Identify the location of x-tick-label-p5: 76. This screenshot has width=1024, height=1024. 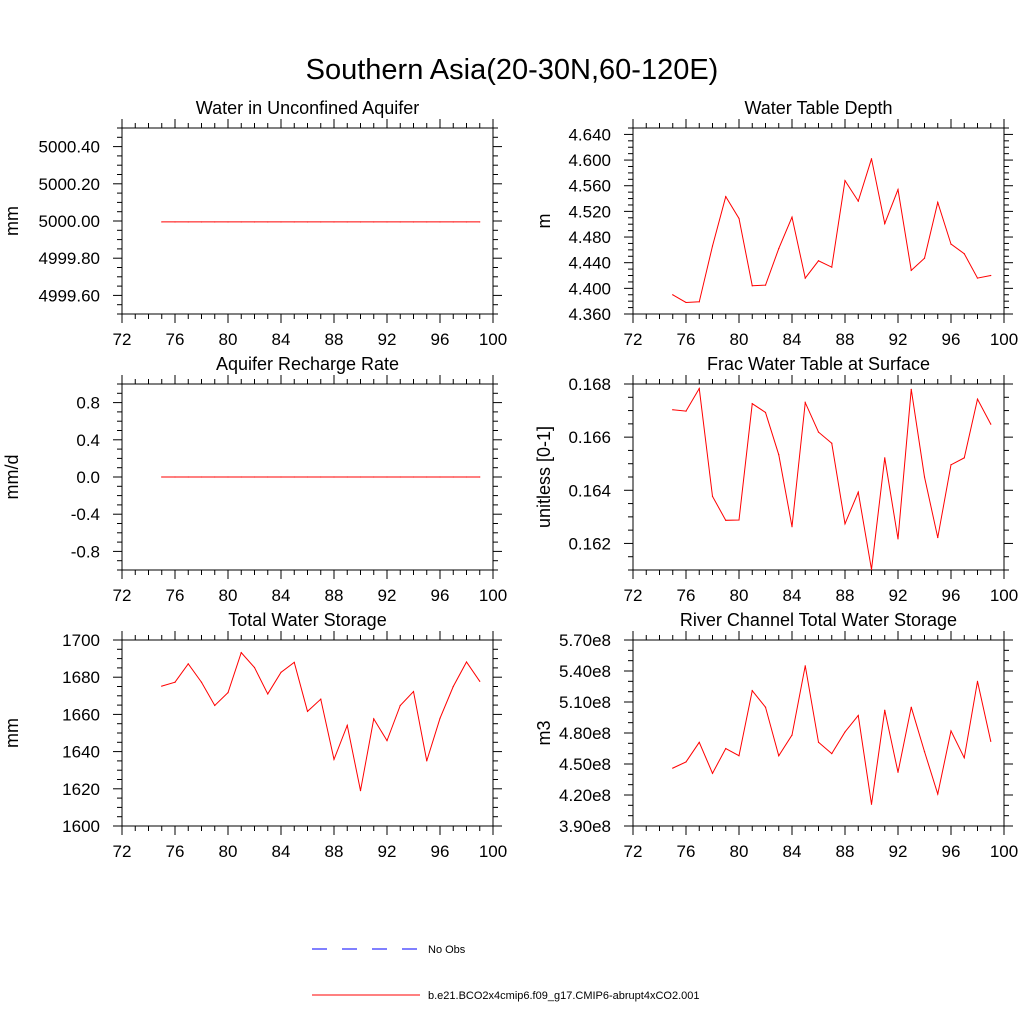
(175, 851).